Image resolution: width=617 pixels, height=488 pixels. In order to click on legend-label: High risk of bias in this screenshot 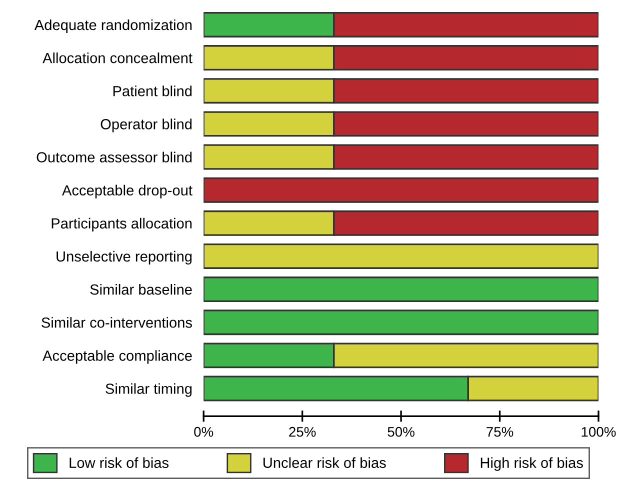, I will do `click(531, 464)`.